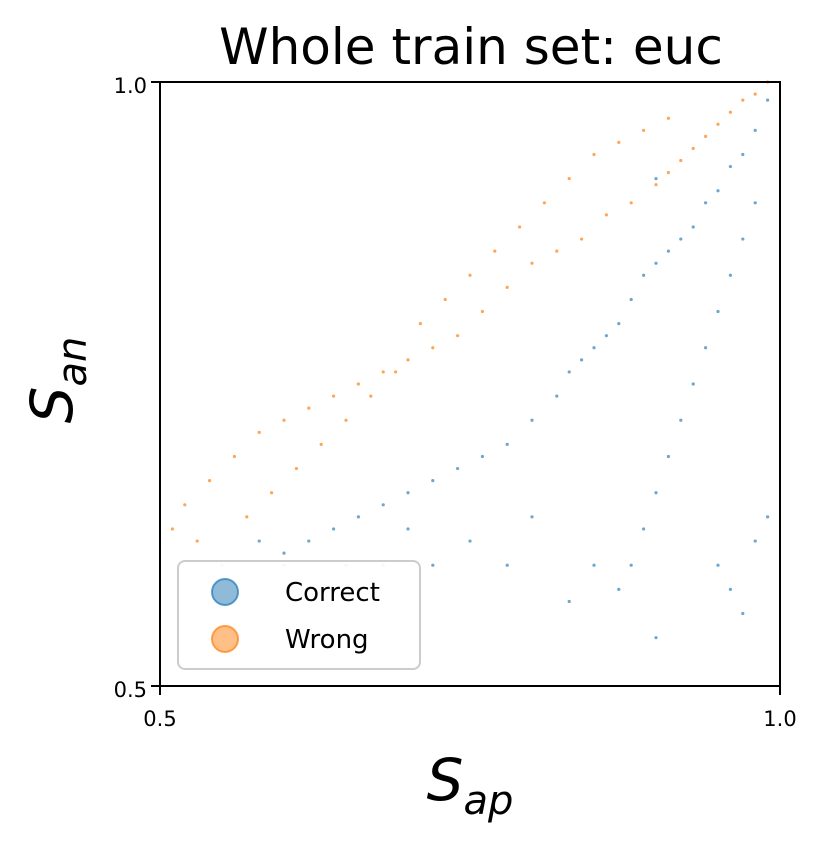  I want to click on y-axis-label-sub: an, so click(73, 362).